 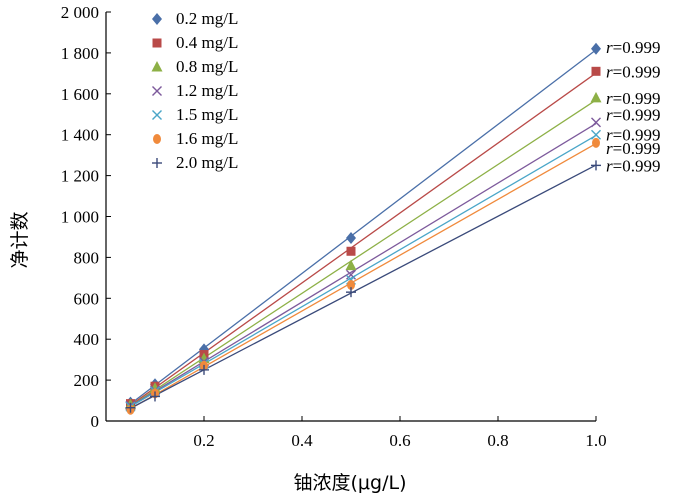 I want to click on y-tick-label: 0, so click(x=95, y=421).